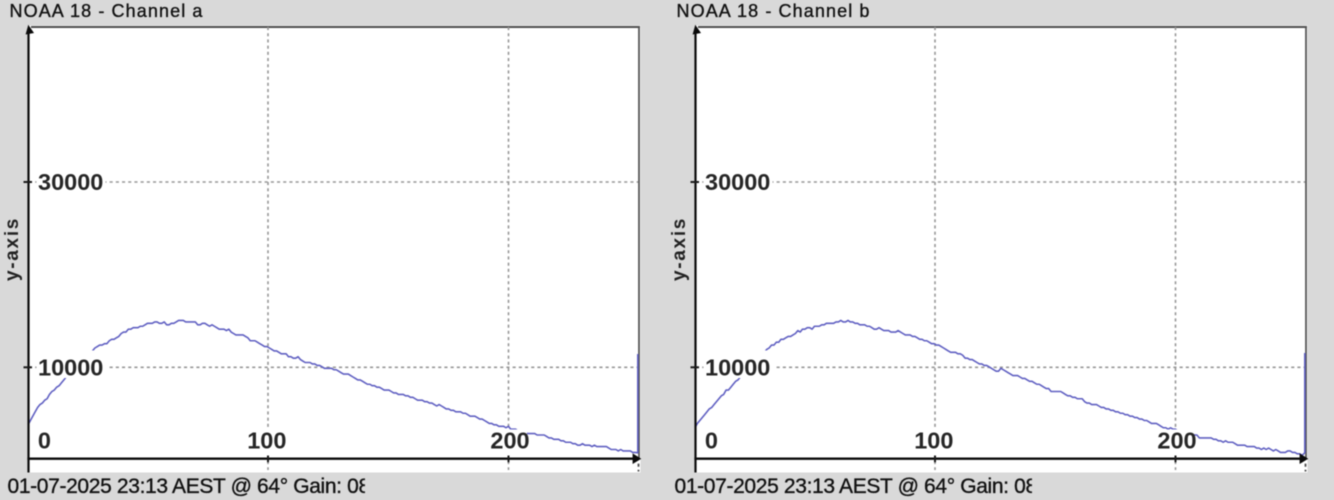  Describe the element at coordinates (774, 11) in the screenshot. I see `svg-text: NOAA 18 - Channel b` at that location.